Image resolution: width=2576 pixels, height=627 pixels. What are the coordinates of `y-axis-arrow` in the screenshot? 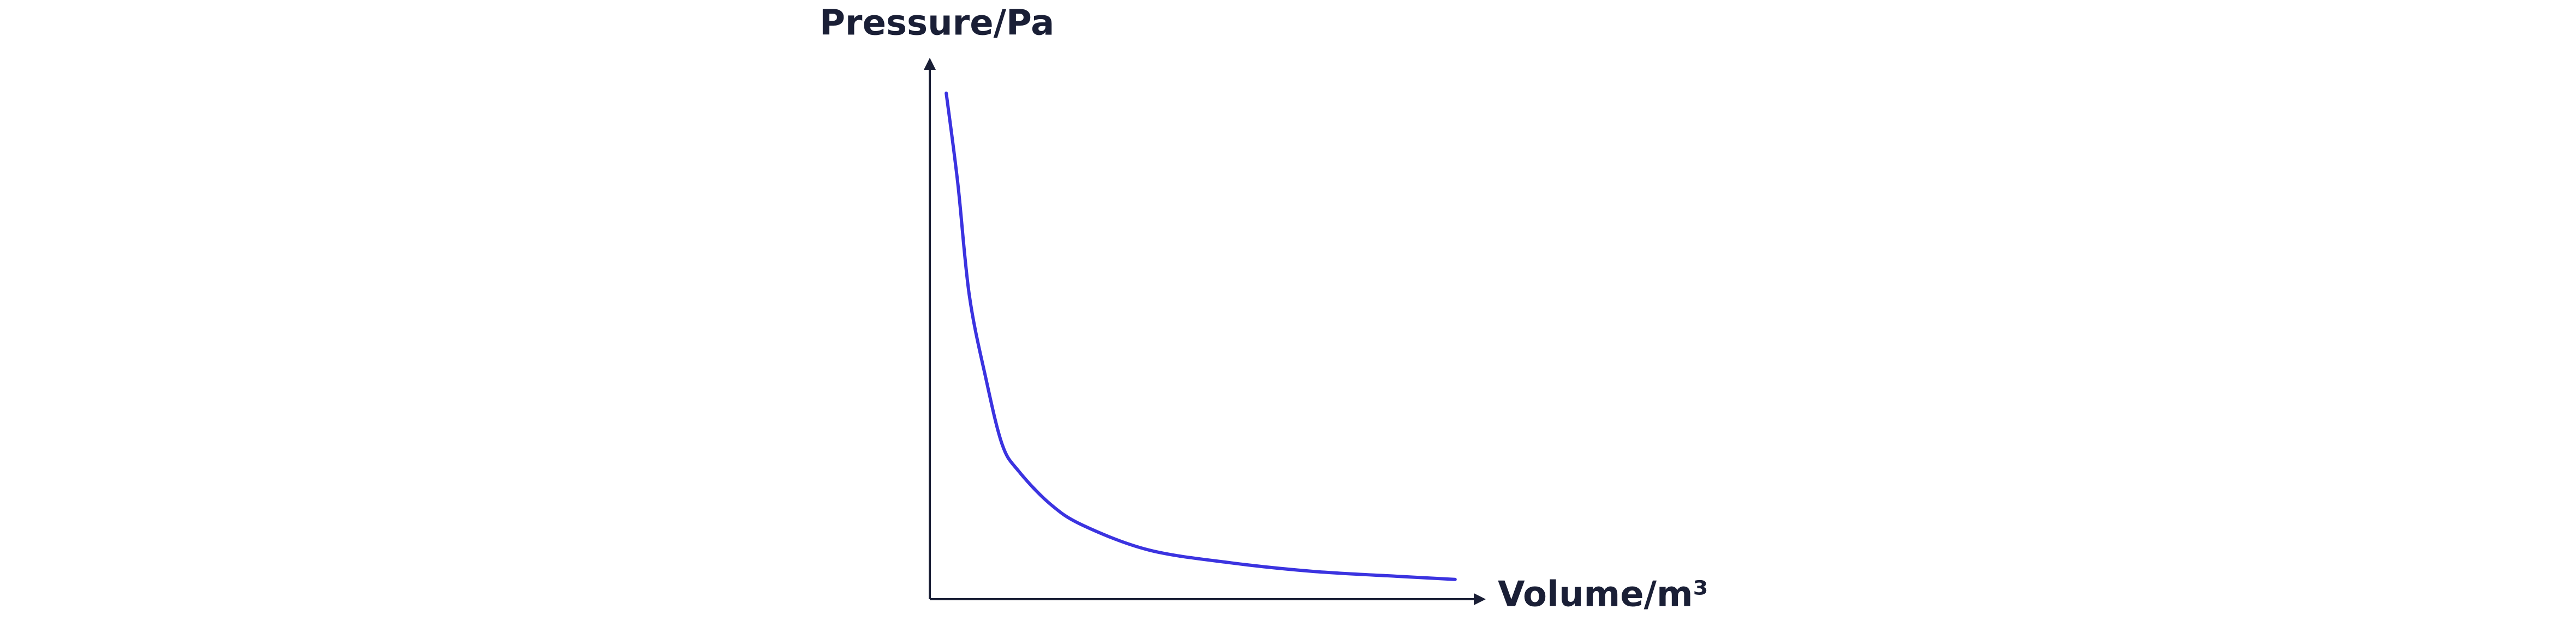 It's located at (930, 64).